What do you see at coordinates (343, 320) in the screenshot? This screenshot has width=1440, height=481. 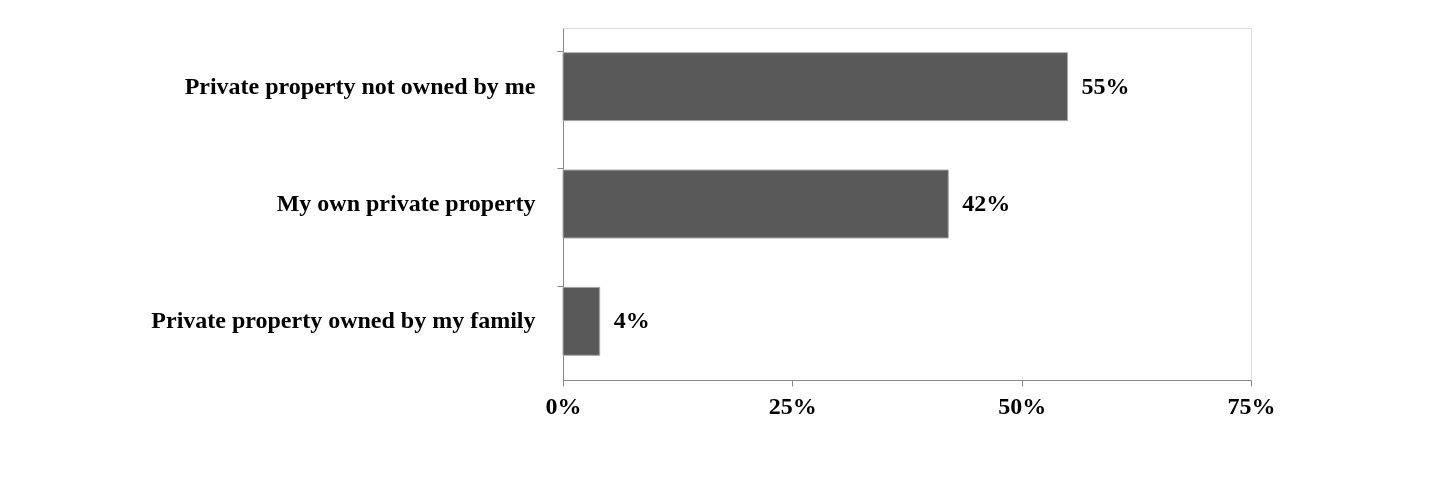 I see `y-tick-label: Private property owned by my family` at bounding box center [343, 320].